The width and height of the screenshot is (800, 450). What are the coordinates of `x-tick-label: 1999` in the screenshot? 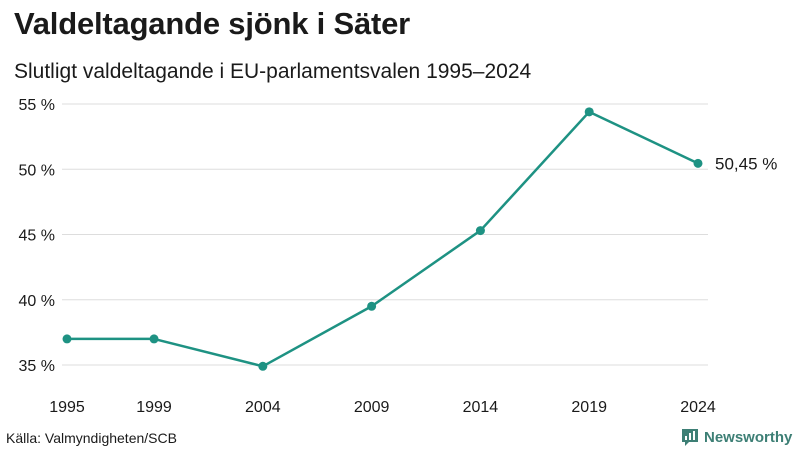 It's located at (154, 407).